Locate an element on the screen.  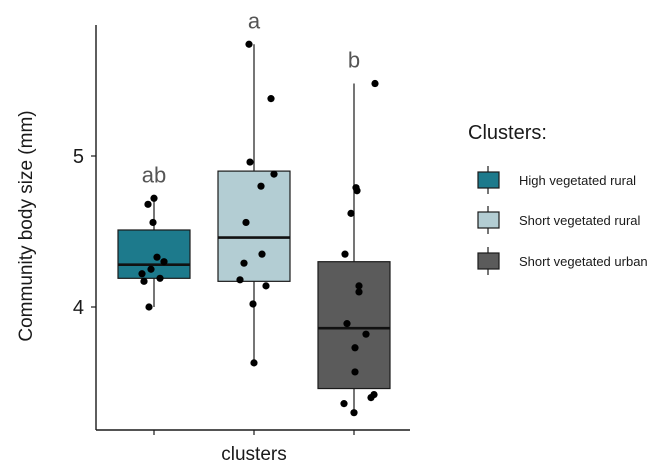
y-axis-title: Community body size (mm) is located at coordinates (26, 225).